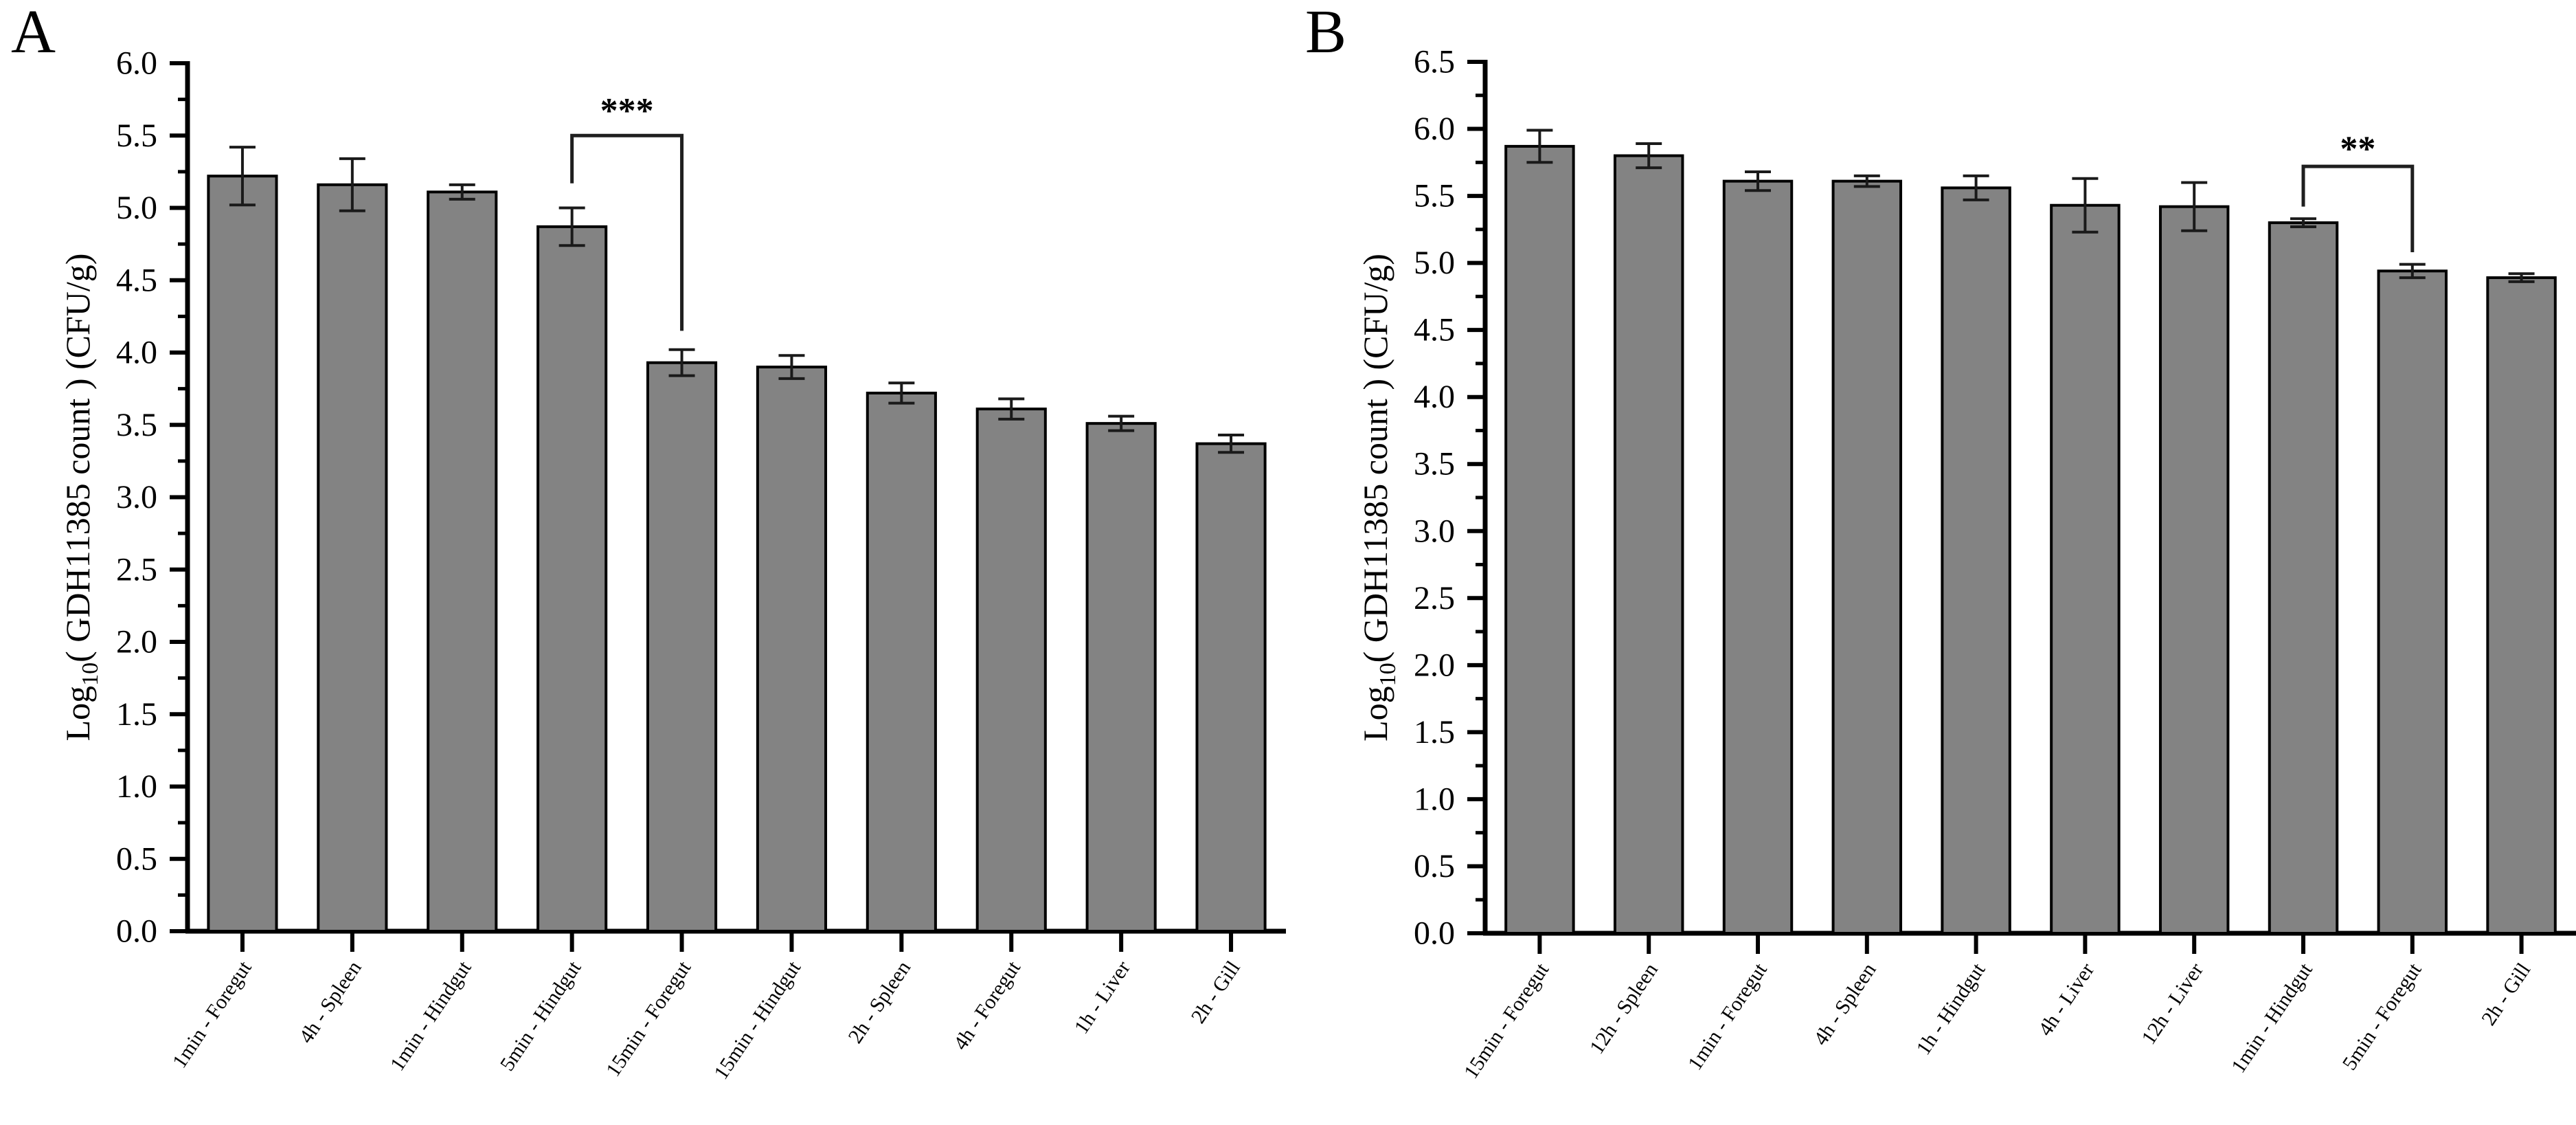 This screenshot has width=2576, height=1125. I want to click on significance-stars: ***, so click(627, 111).